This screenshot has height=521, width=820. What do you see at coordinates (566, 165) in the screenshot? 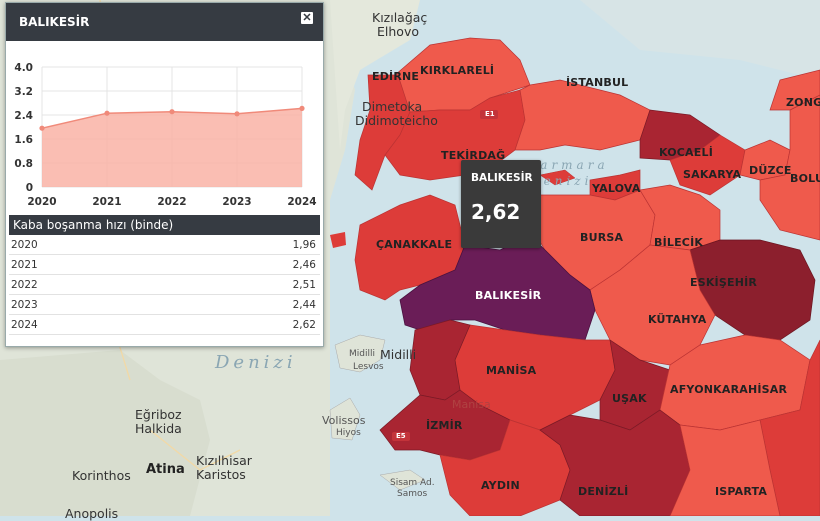
I see `label-marmara: Marmara` at bounding box center [566, 165].